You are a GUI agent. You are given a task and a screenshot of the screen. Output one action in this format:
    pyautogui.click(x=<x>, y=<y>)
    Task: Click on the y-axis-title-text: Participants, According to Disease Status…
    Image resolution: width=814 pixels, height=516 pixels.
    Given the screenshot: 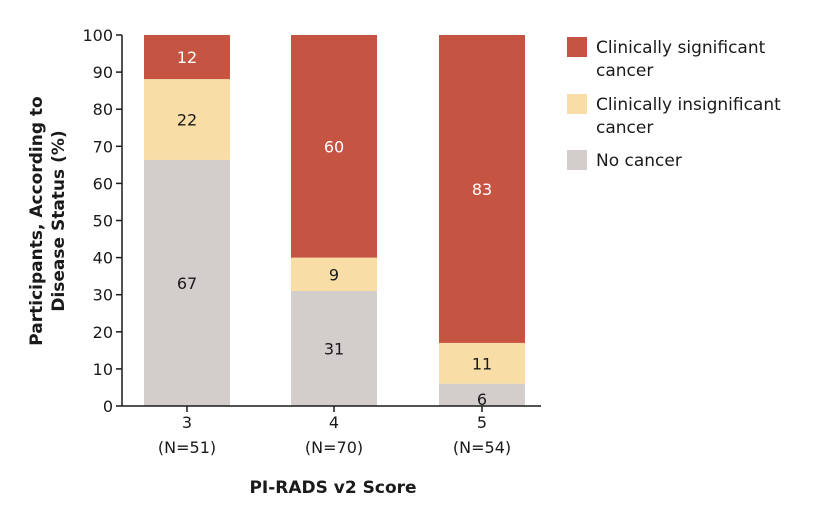 What is the action you would take?
    pyautogui.click(x=48, y=220)
    